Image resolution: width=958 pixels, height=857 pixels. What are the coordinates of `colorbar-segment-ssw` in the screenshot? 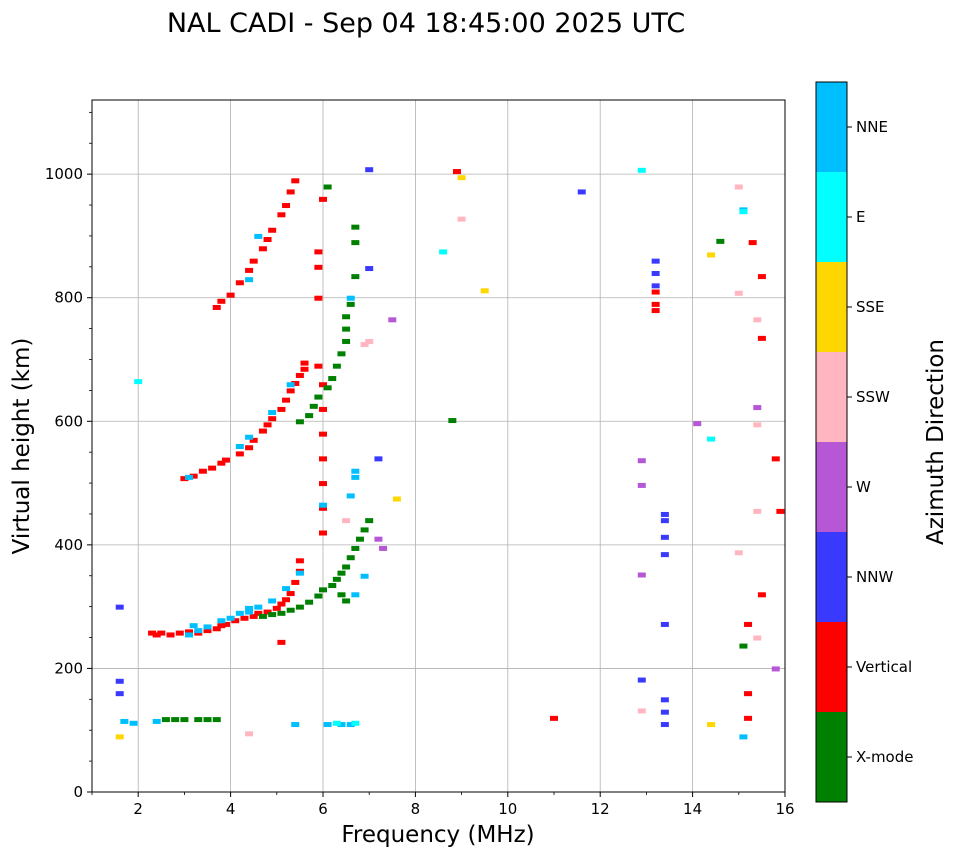 It's located at (831, 397).